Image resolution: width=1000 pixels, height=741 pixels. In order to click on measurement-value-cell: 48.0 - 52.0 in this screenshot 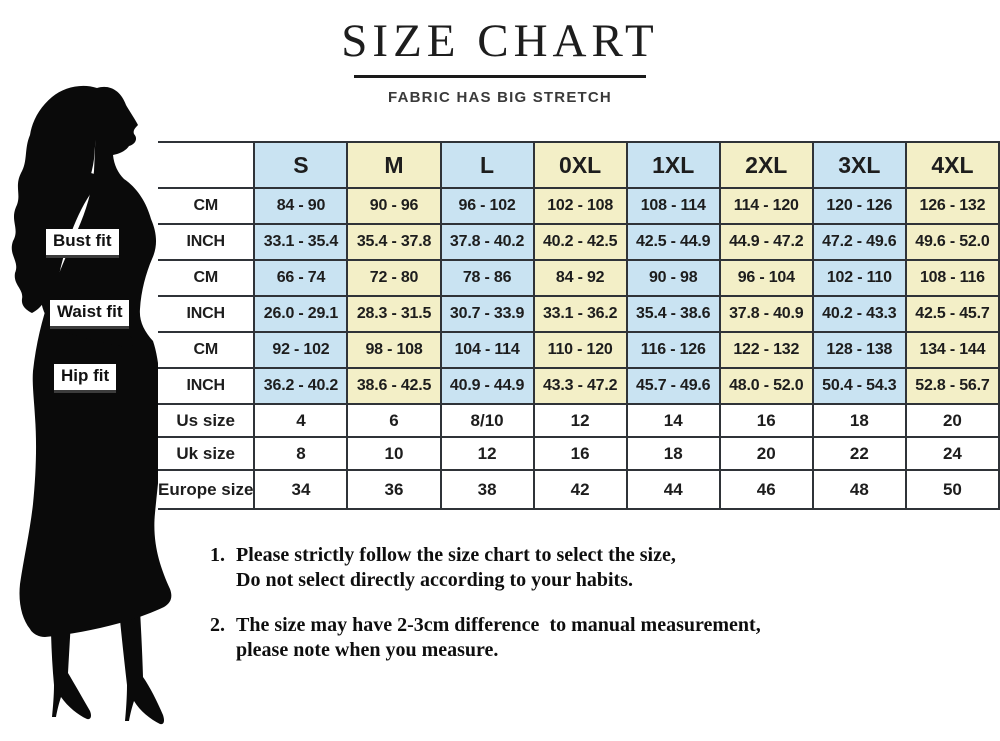, I will do `click(766, 386)`.